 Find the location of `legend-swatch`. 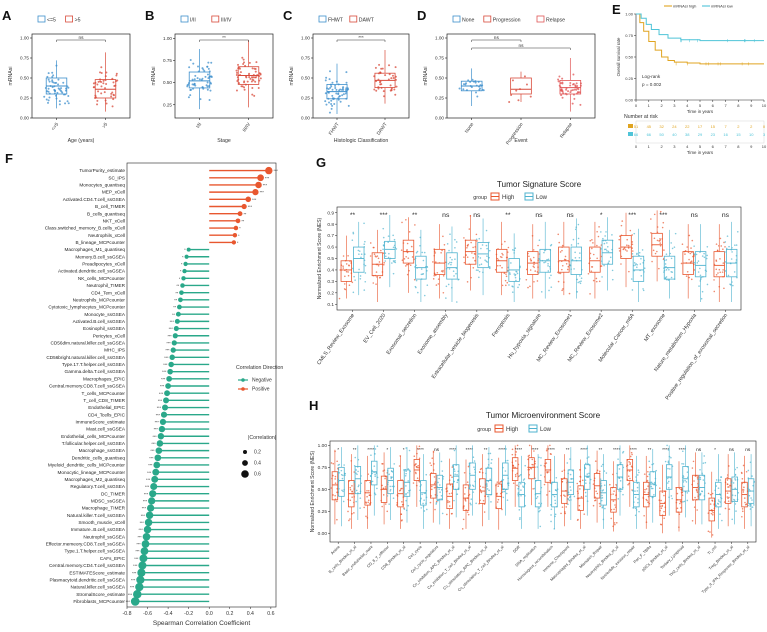

legend-swatch is located at coordinates (487, 19).